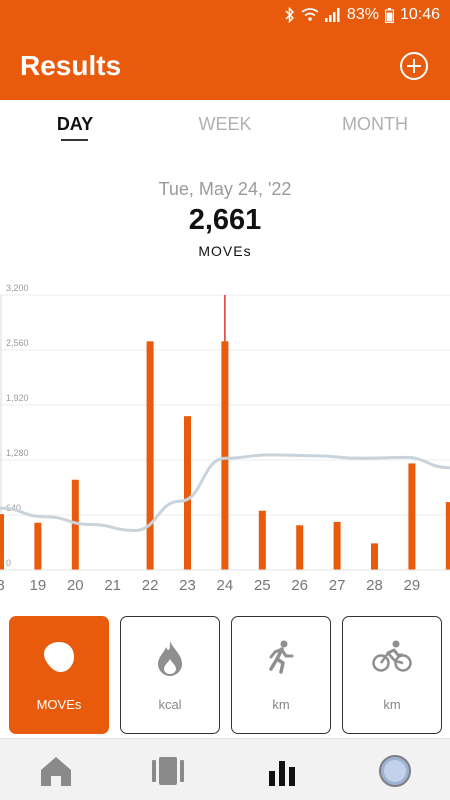 The width and height of the screenshot is (450, 800). Describe the element at coordinates (332, 15) in the screenshot. I see `signal-icon` at that location.